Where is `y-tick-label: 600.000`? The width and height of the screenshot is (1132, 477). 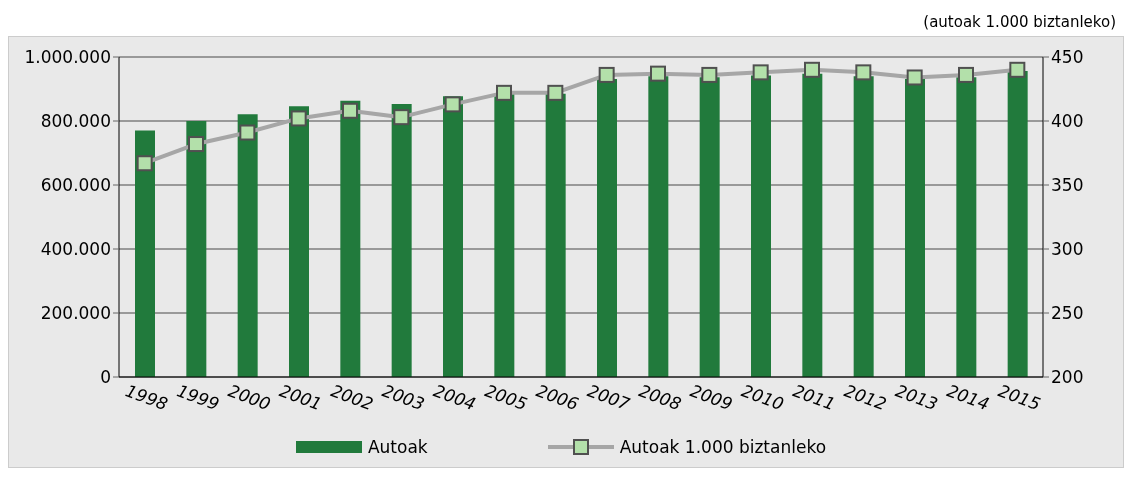 y-tick-label: 600.000 is located at coordinates (75, 185).